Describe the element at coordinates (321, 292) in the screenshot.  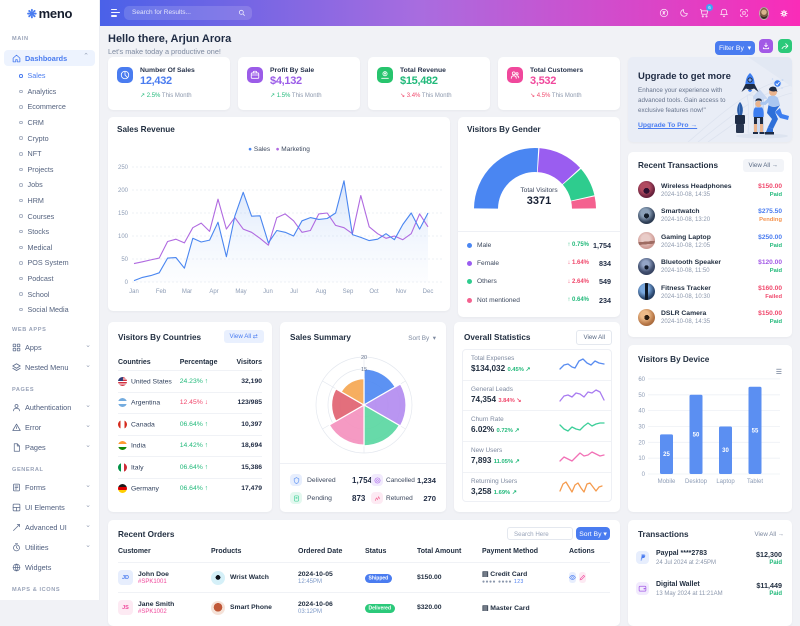
I see `svg-text: Aug` at that location.